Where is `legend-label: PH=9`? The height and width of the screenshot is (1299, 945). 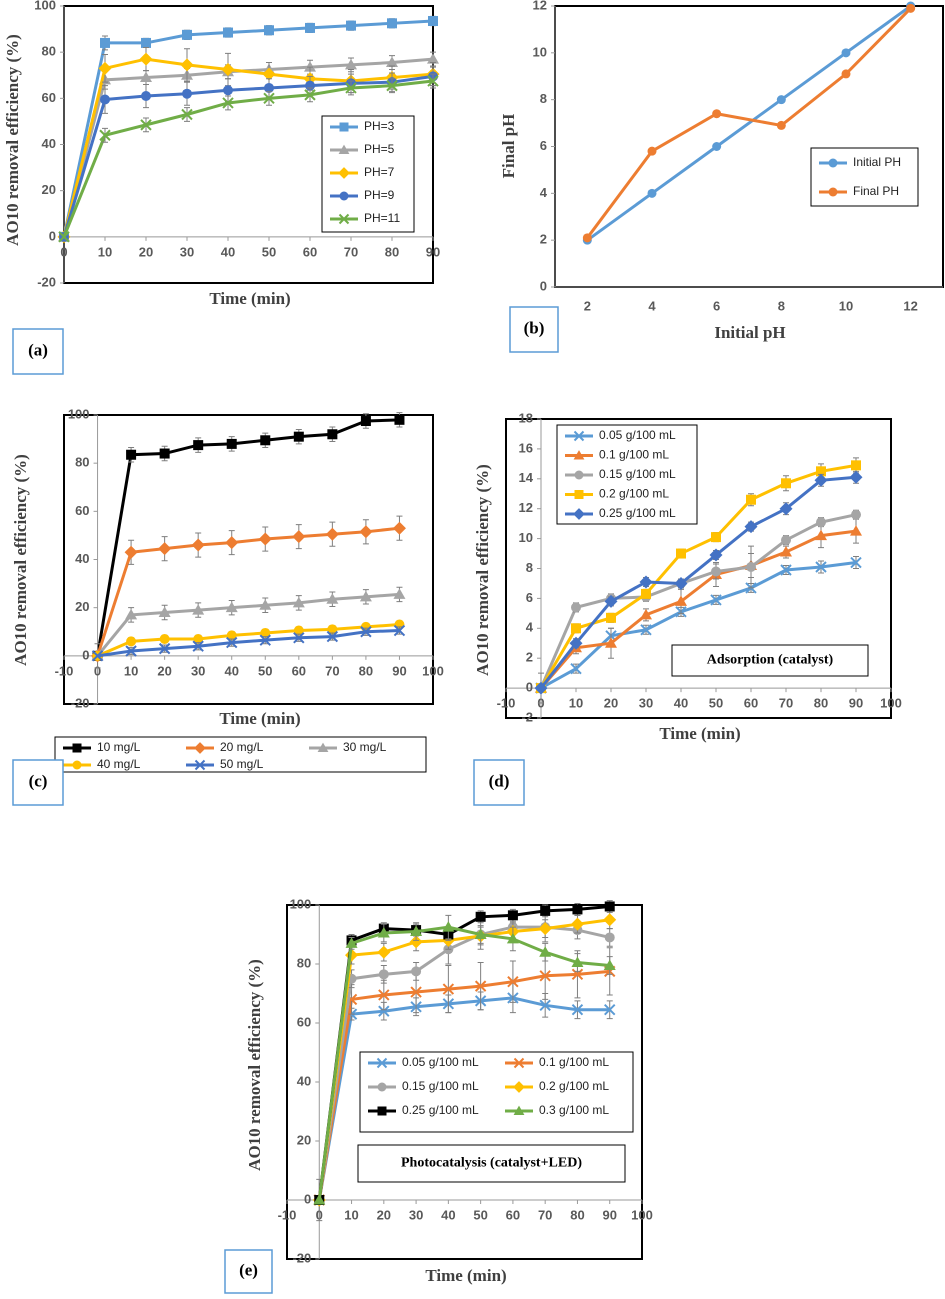
legend-label: PH=9 is located at coordinates (379, 195).